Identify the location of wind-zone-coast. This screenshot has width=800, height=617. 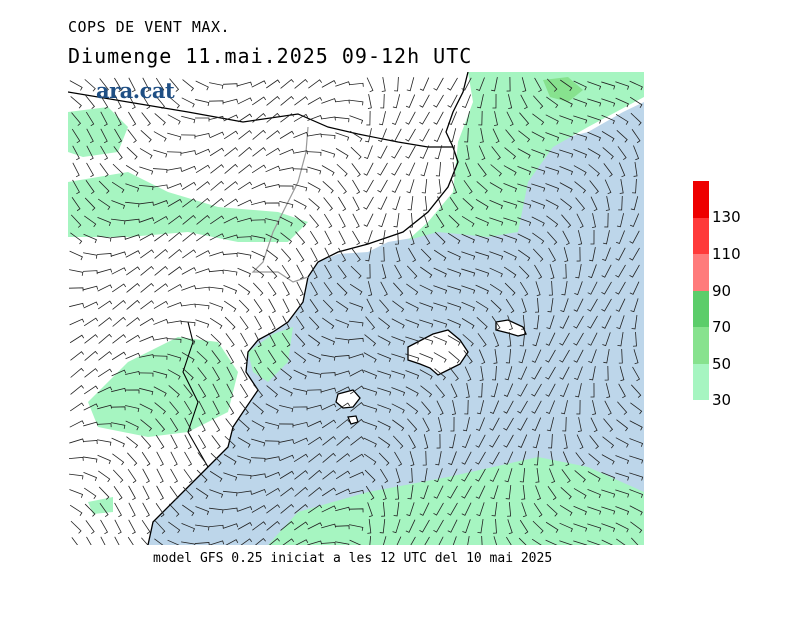
(270, 354).